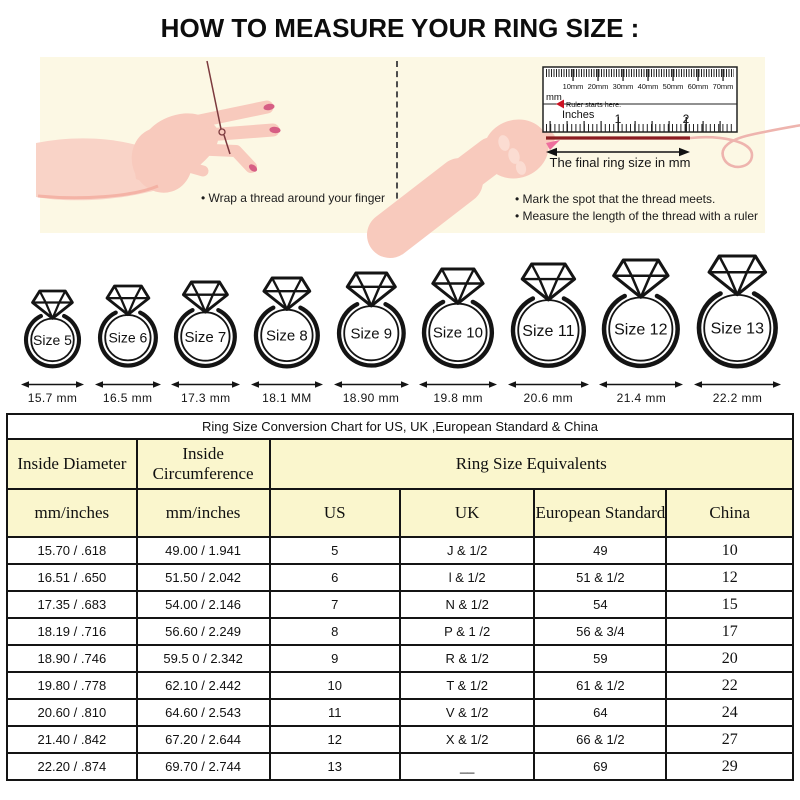 This screenshot has width=800, height=800. I want to click on table-cell: N & 1/2, so click(467, 604).